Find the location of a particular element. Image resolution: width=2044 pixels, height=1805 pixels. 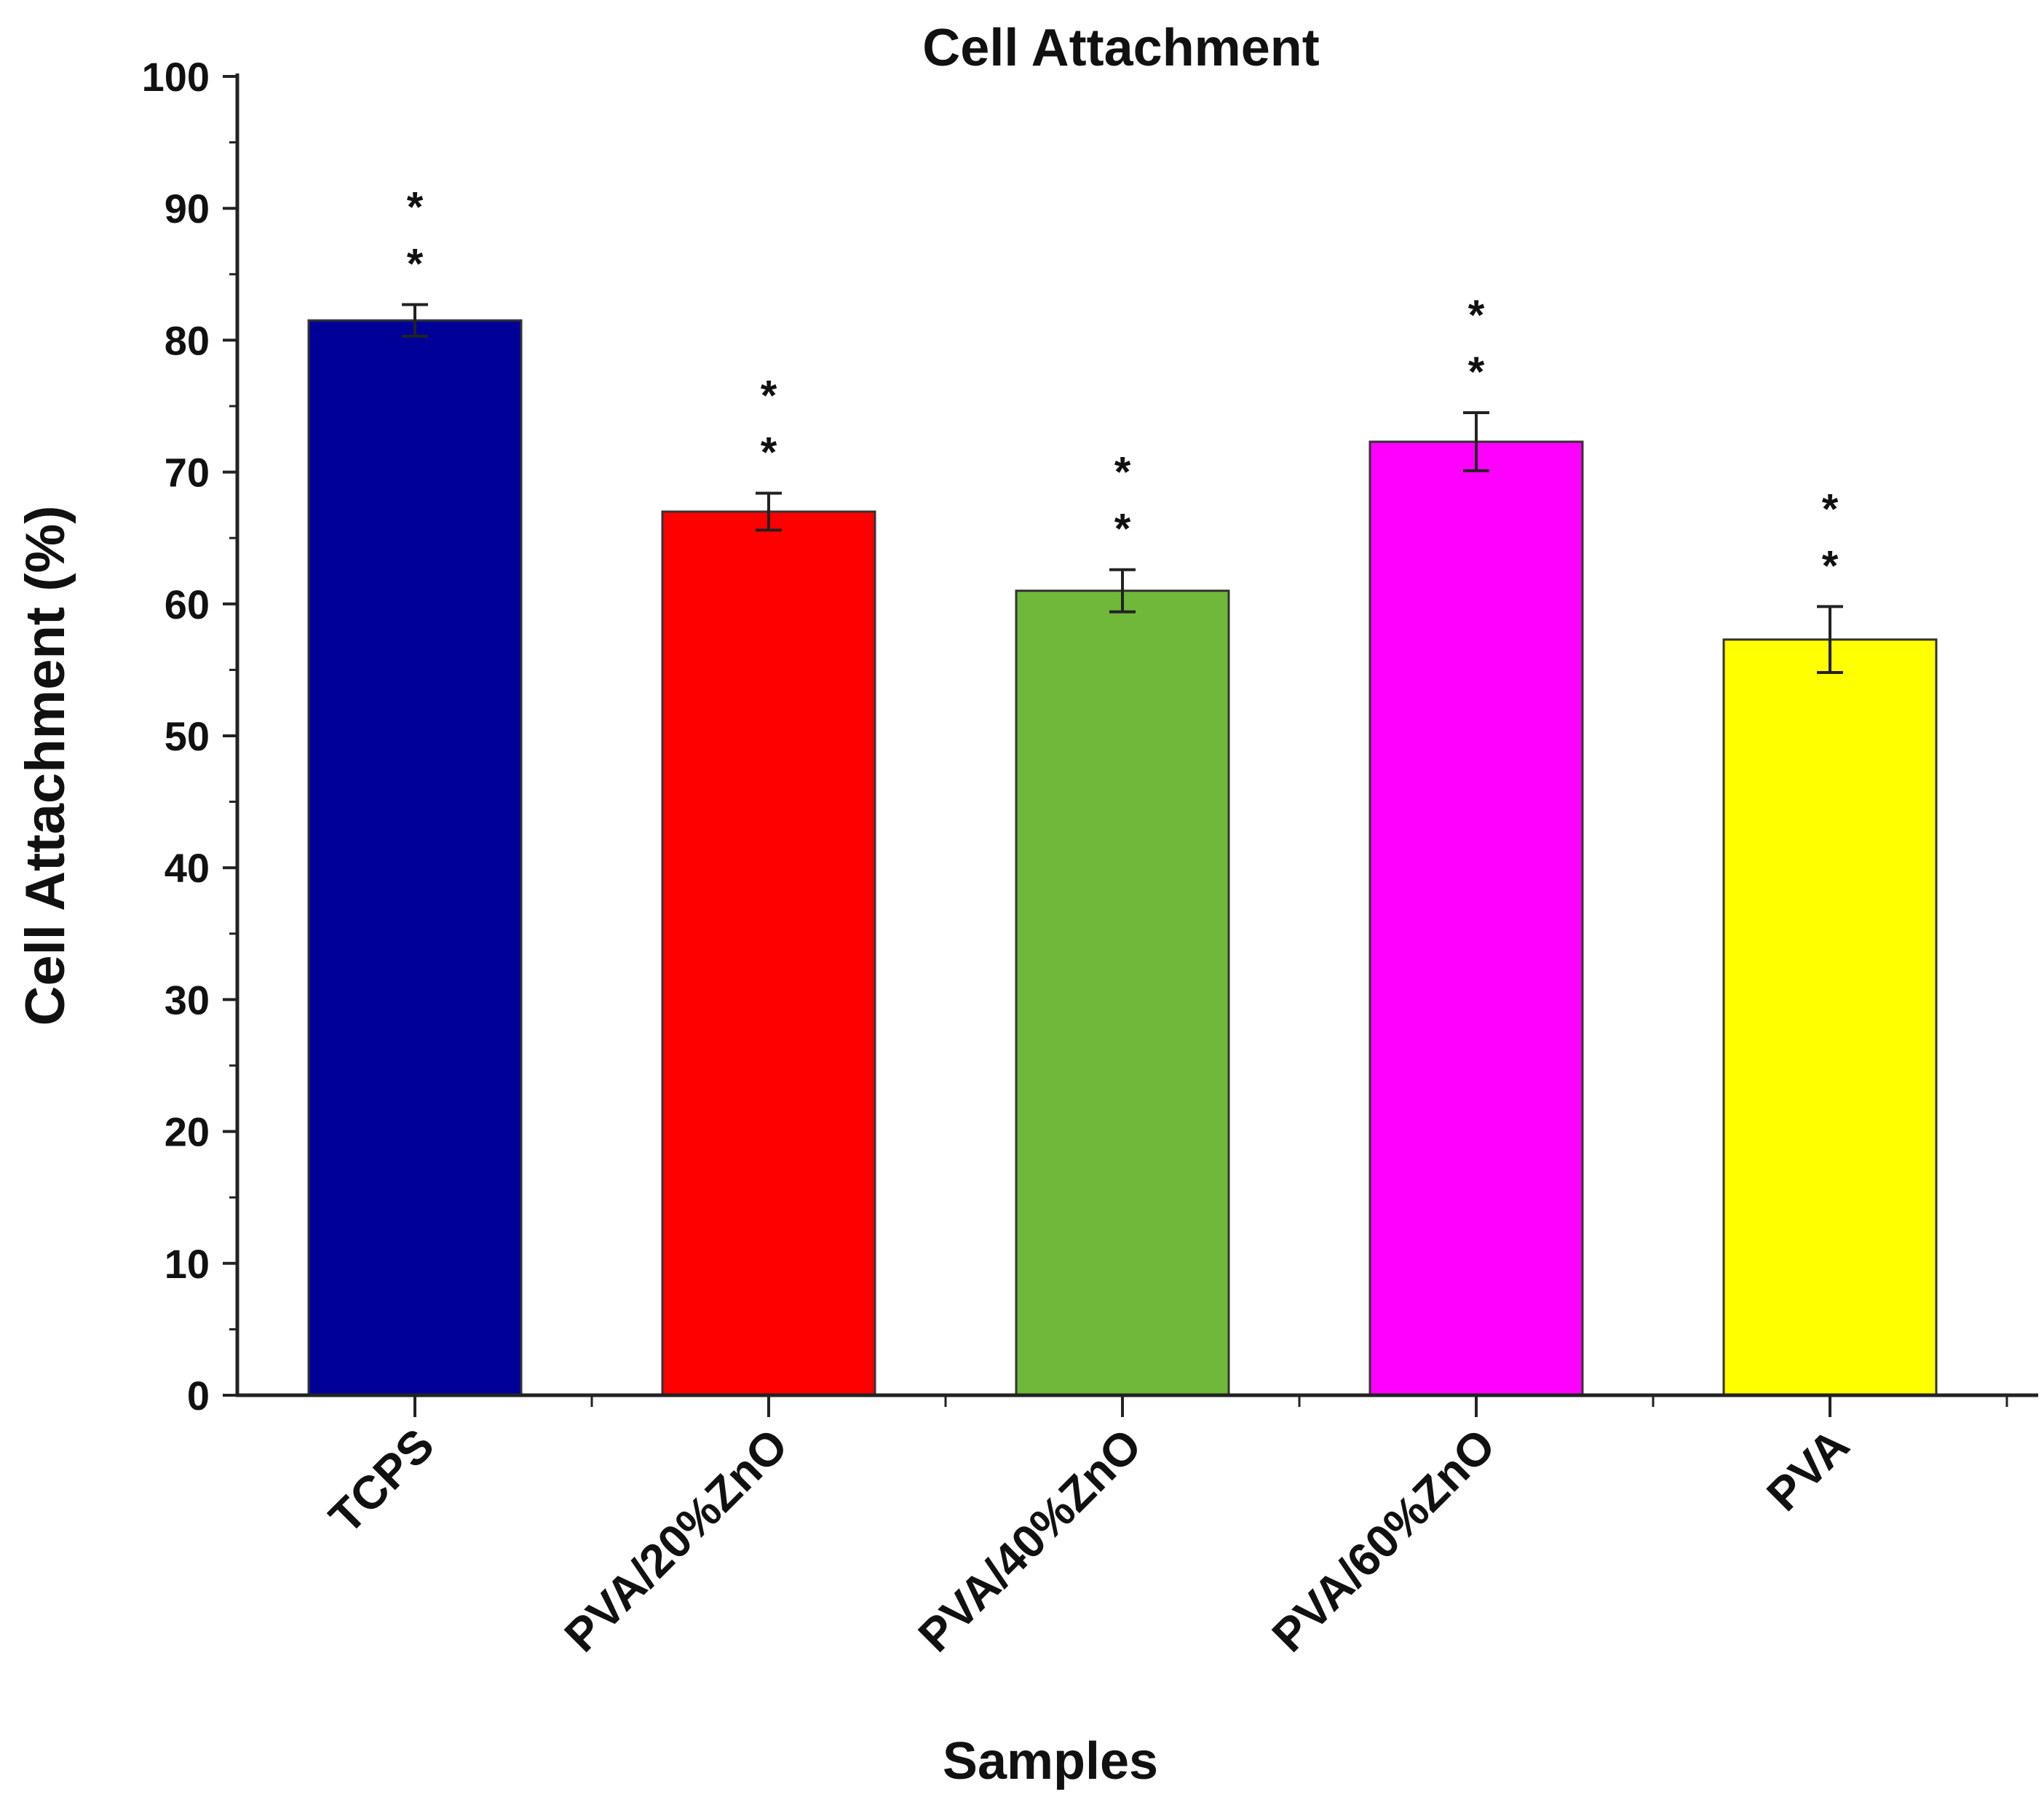

y-axis-label: Cell Attachment (%) is located at coordinates (45, 765).